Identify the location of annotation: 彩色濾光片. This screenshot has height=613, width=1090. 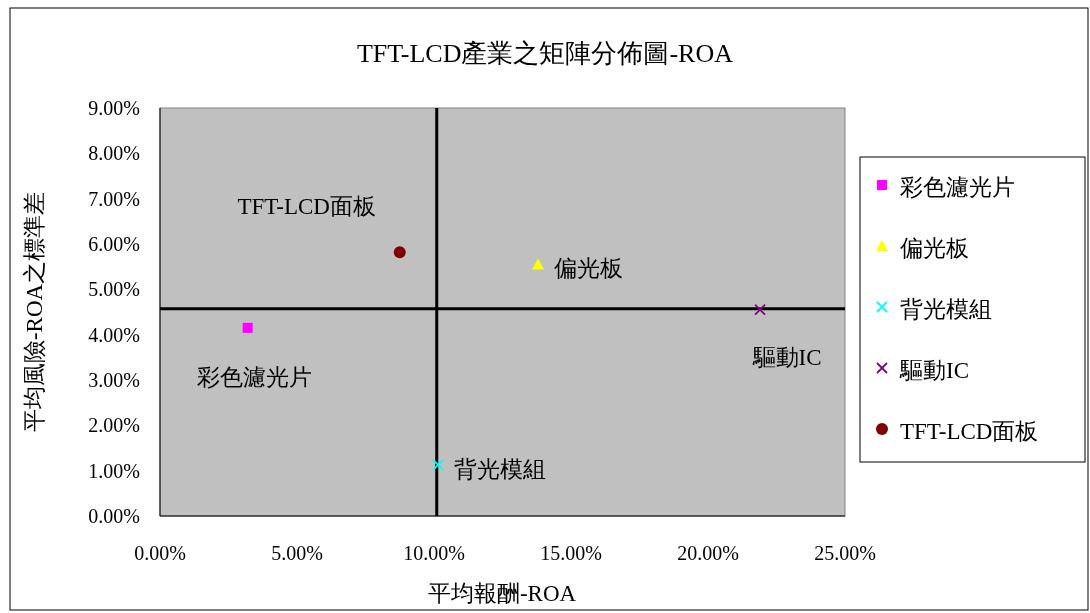
(255, 377).